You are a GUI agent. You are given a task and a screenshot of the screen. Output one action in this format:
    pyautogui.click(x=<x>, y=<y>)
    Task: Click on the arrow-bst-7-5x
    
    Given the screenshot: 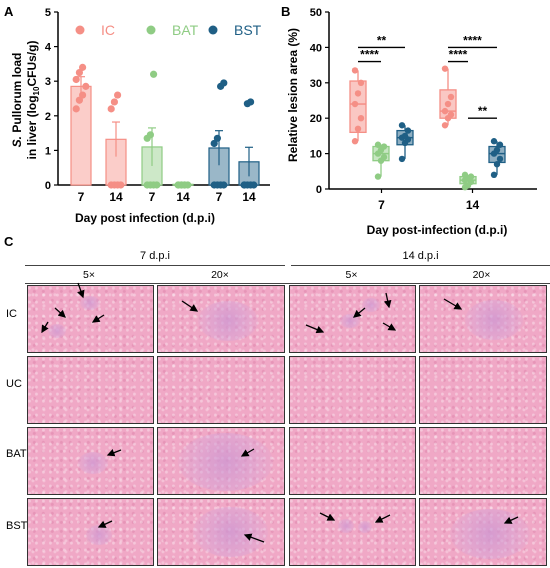 What is the action you would take?
    pyautogui.click(x=105, y=524)
    